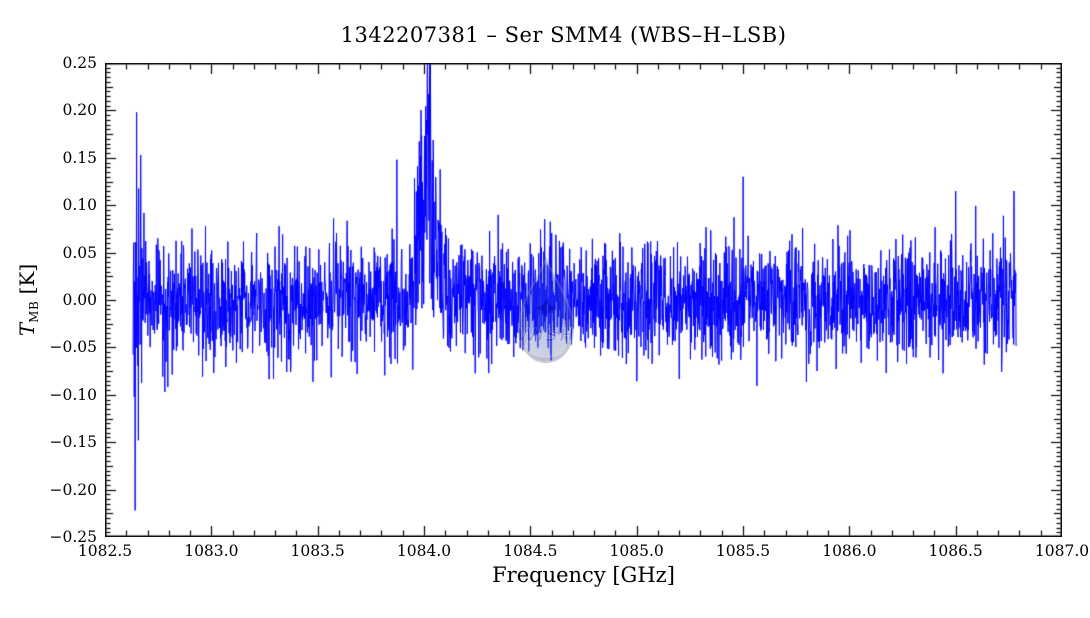 This screenshot has width=1090, height=618. I want to click on y-tick-label: 0.10, so click(79, 205).